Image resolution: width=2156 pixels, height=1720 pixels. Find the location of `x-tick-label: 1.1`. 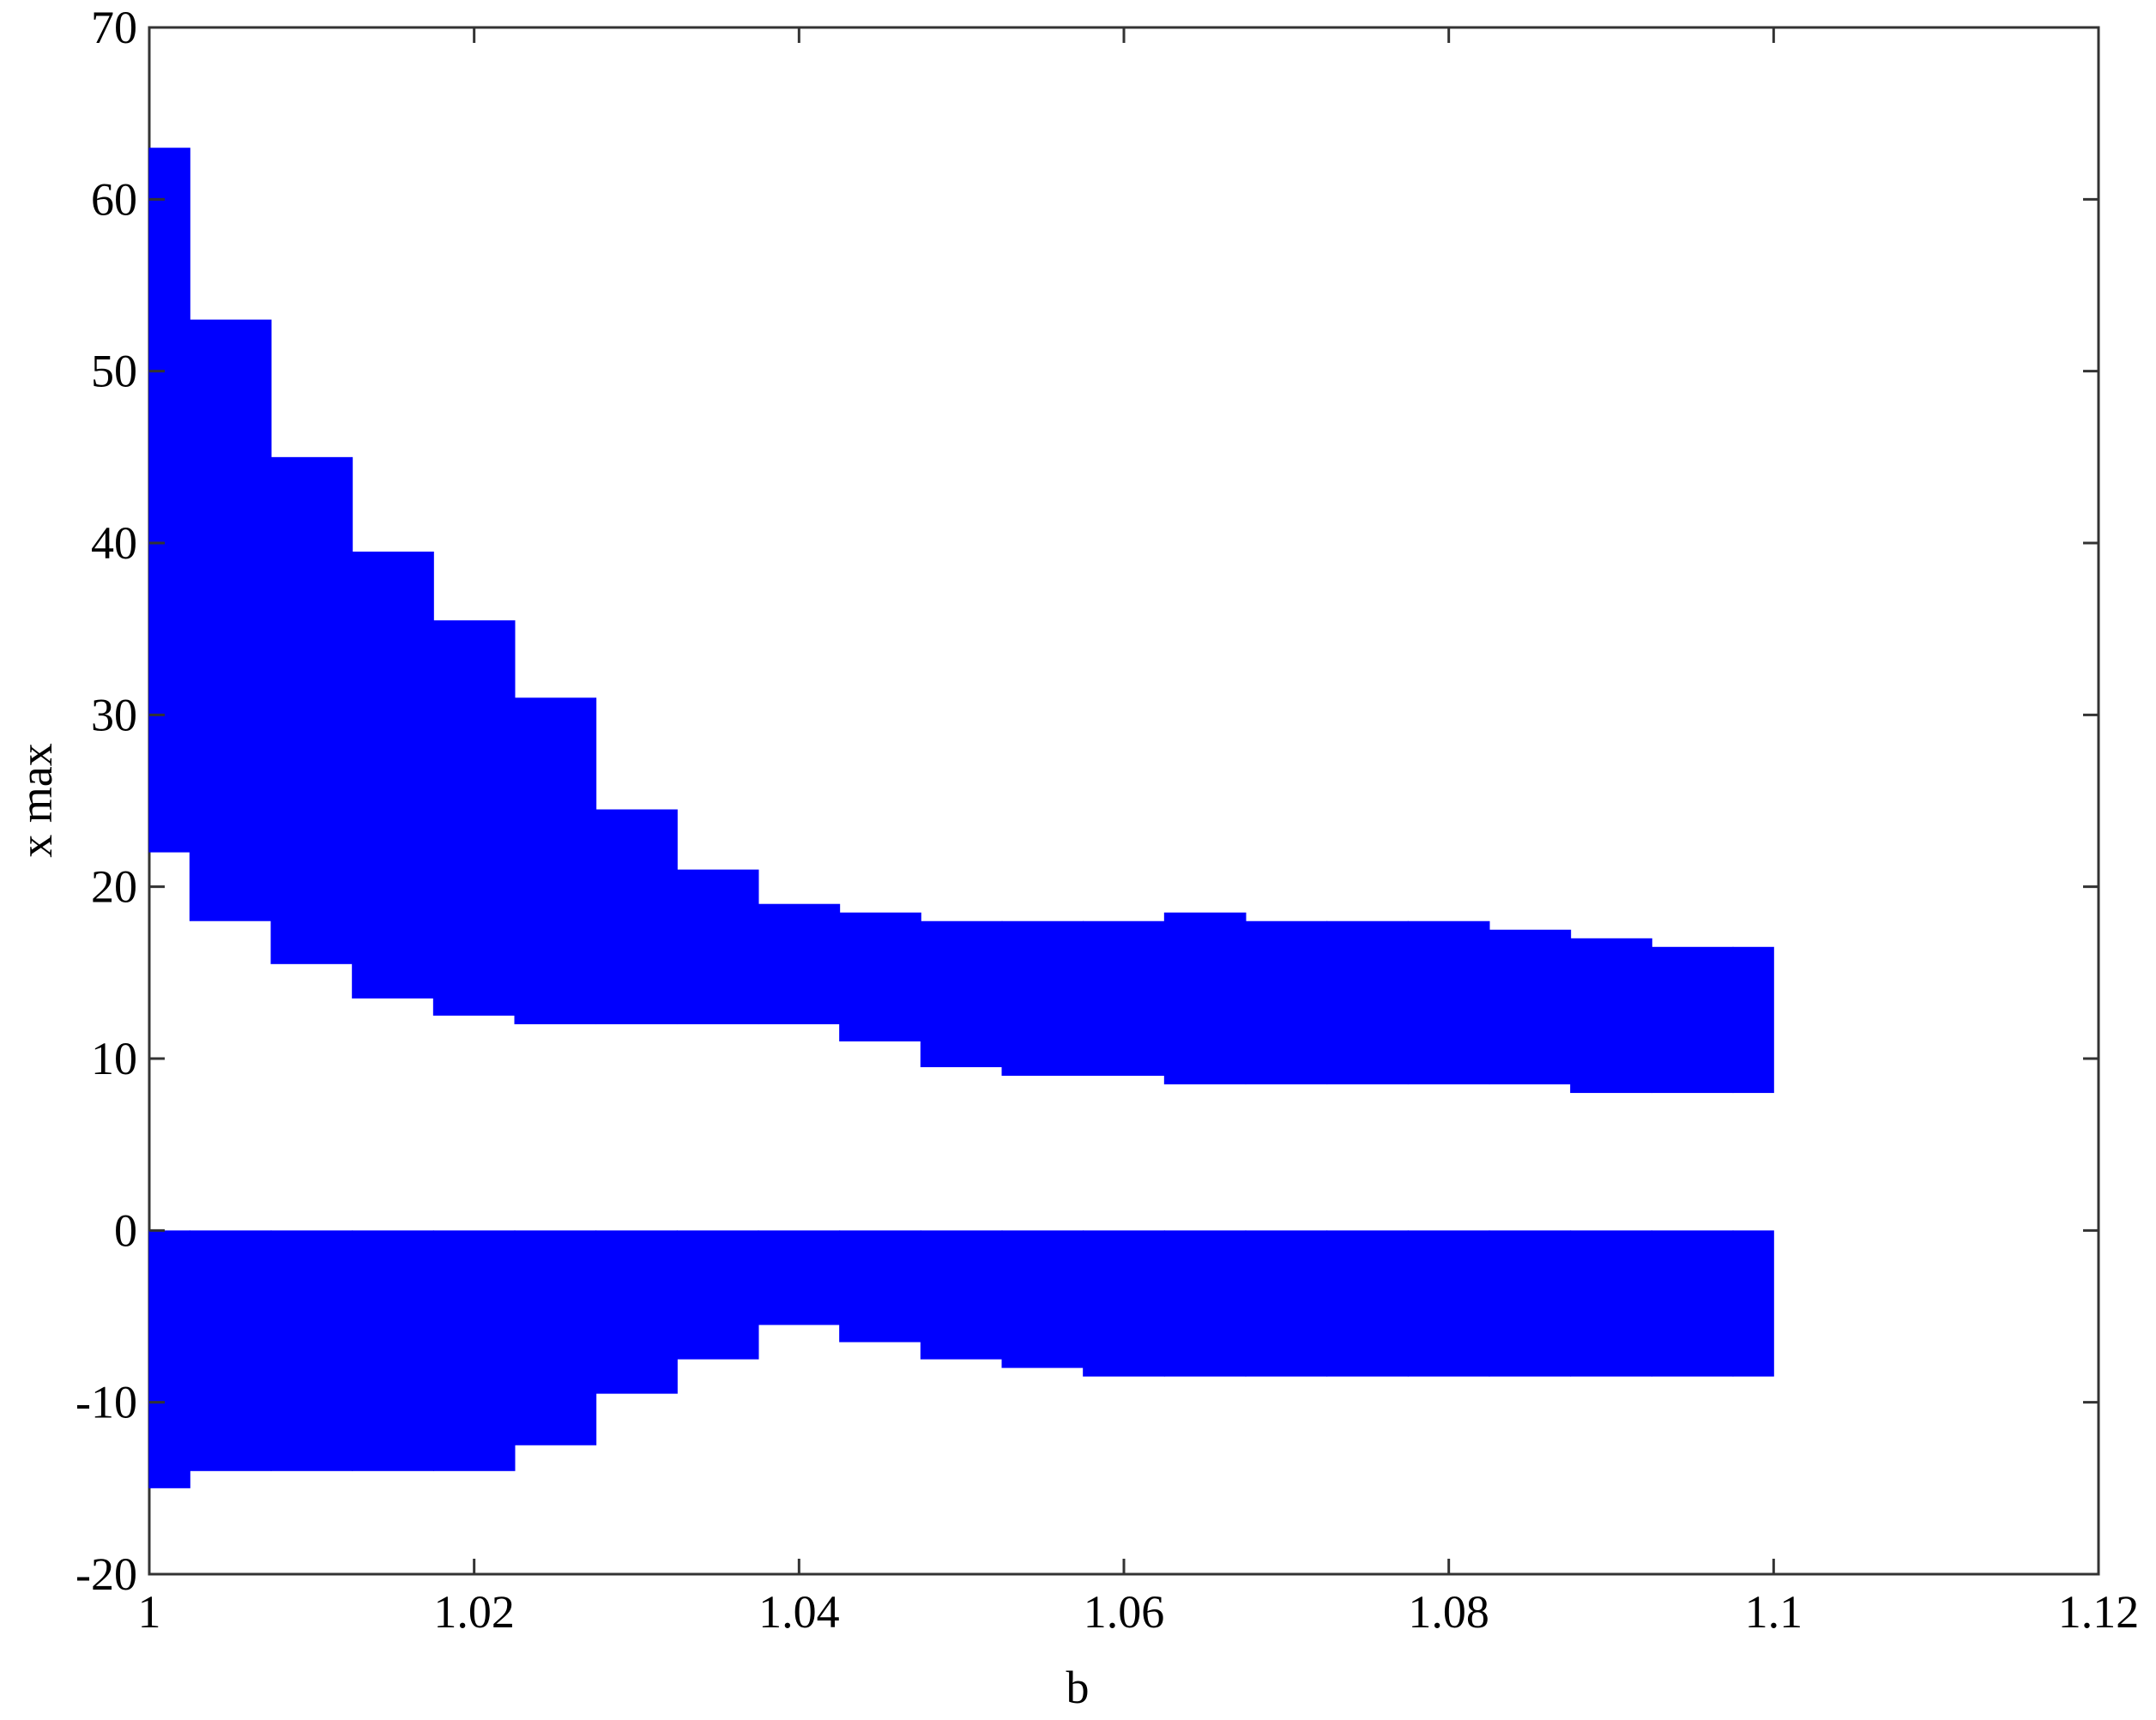

x-tick-label: 1.1 is located at coordinates (1774, 1612).